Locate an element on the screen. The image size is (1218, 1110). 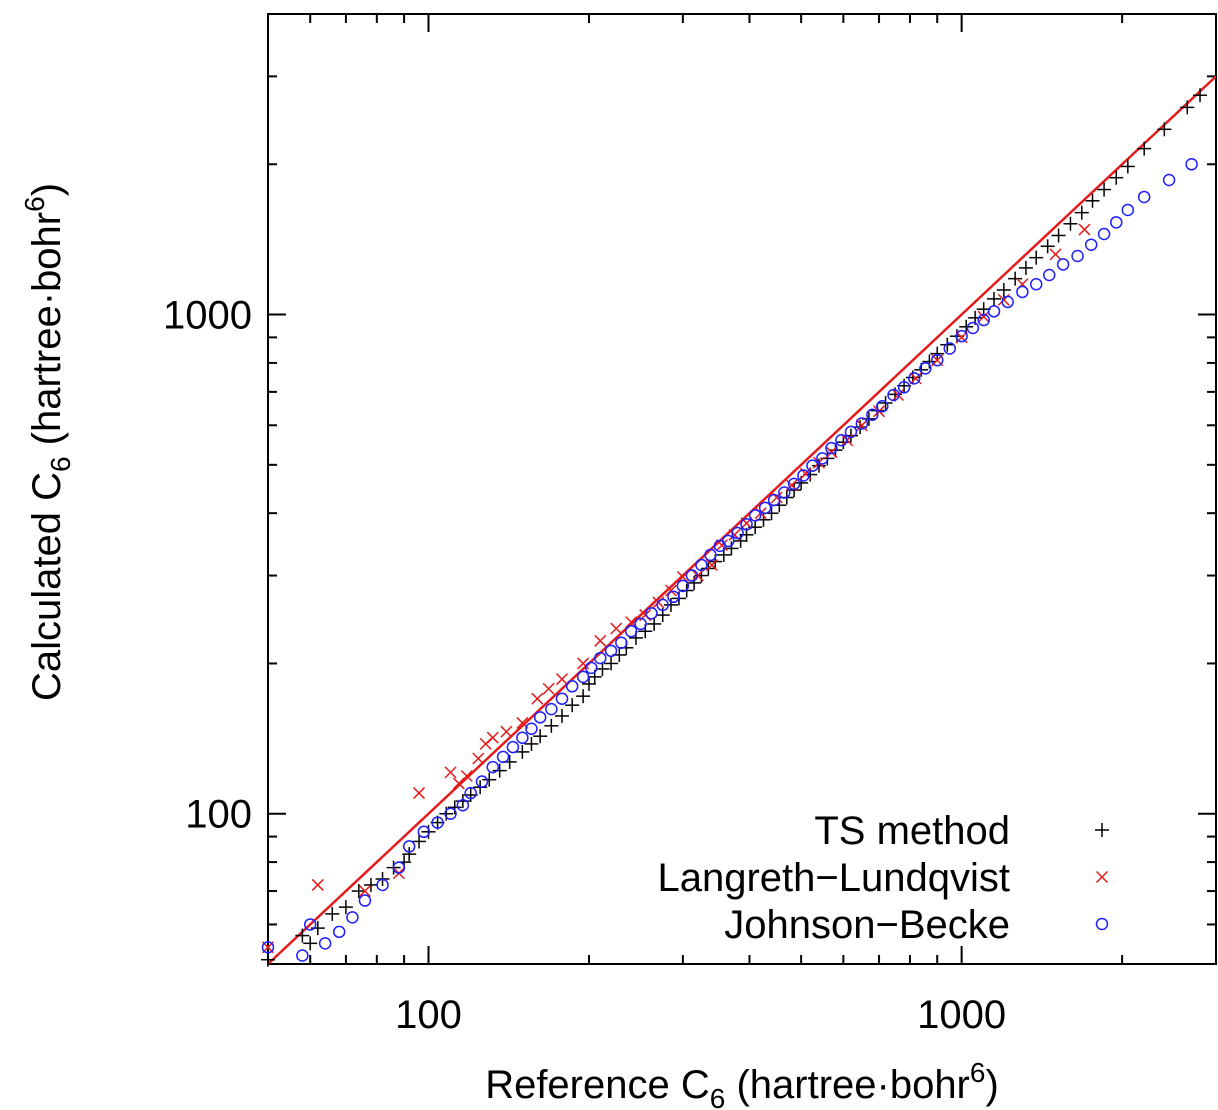
y-tick-label: 1000 is located at coordinates (207, 316).